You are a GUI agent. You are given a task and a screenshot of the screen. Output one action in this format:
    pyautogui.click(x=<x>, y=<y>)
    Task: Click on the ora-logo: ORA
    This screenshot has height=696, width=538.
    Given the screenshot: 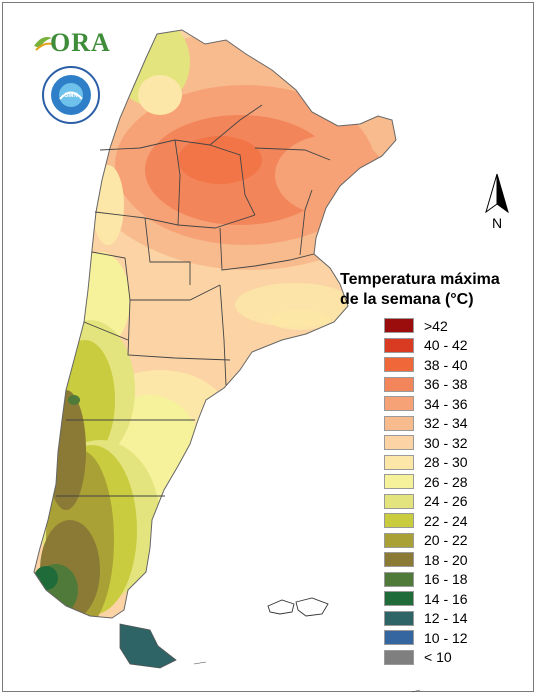 What is the action you would take?
    pyautogui.click(x=71, y=44)
    